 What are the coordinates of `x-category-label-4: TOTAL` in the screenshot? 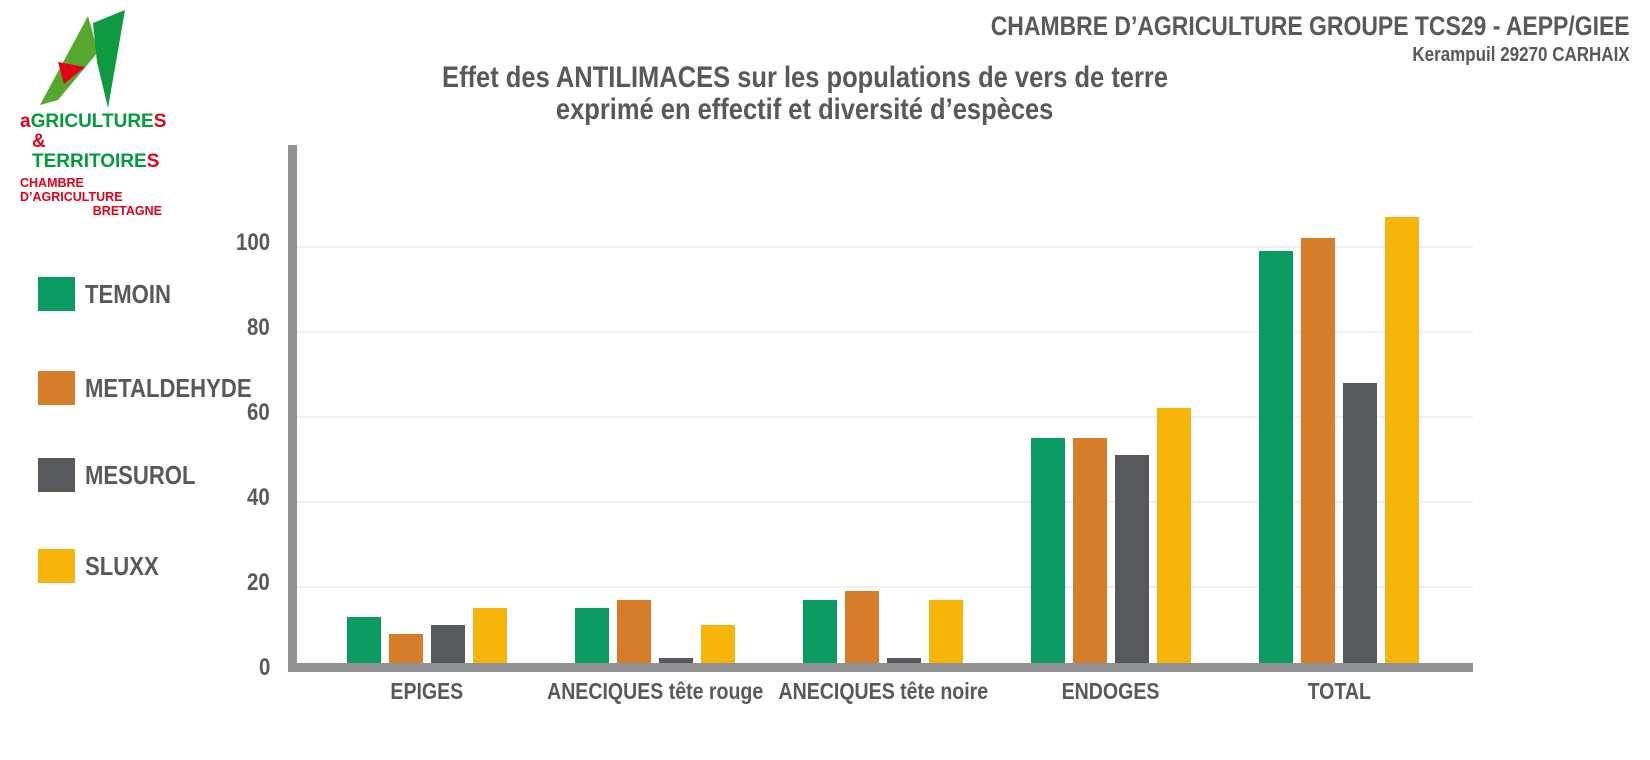 It's located at (1339, 691).